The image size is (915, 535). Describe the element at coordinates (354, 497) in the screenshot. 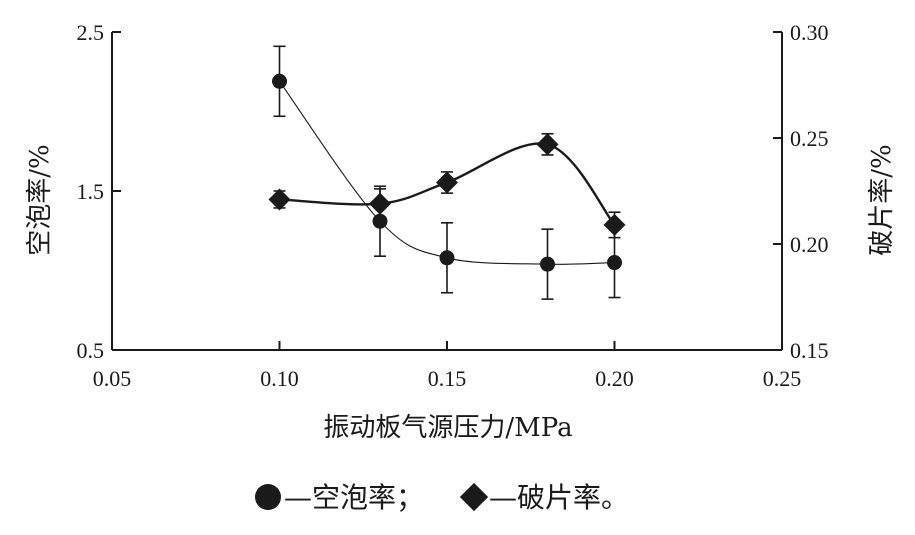

I see `legend-item-cavitation: —空泡率；` at that location.